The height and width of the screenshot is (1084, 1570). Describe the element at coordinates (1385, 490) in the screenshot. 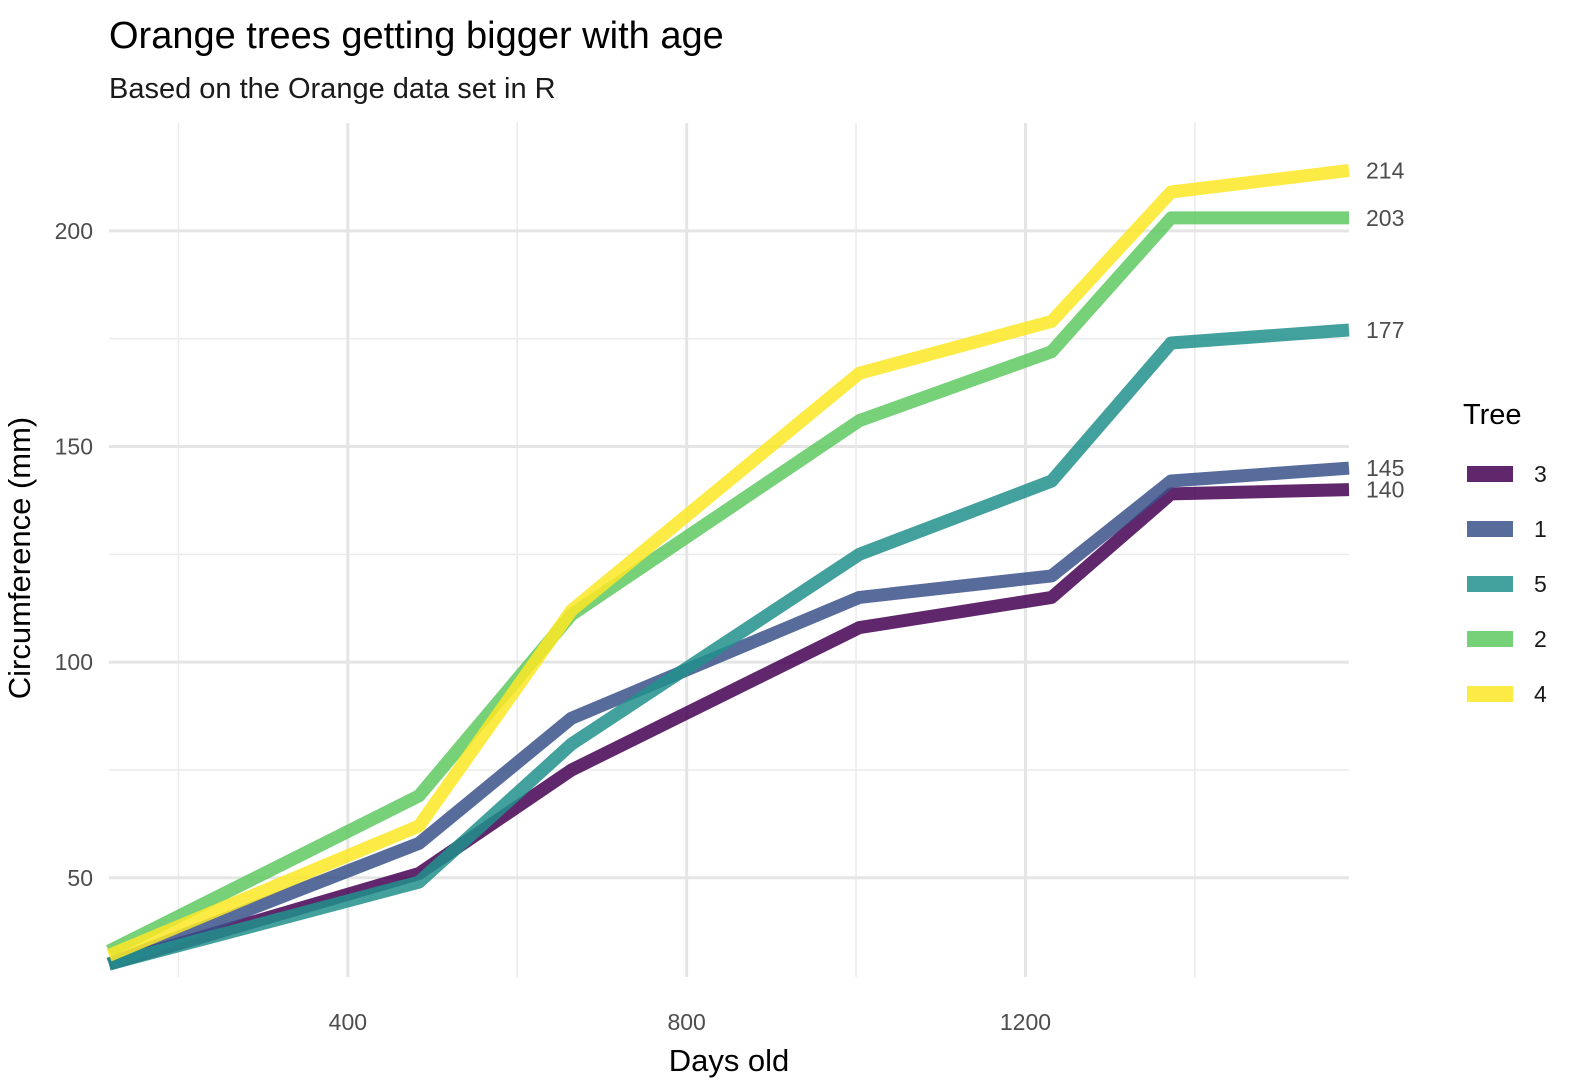

I see `end-label-tree-3: 140` at that location.